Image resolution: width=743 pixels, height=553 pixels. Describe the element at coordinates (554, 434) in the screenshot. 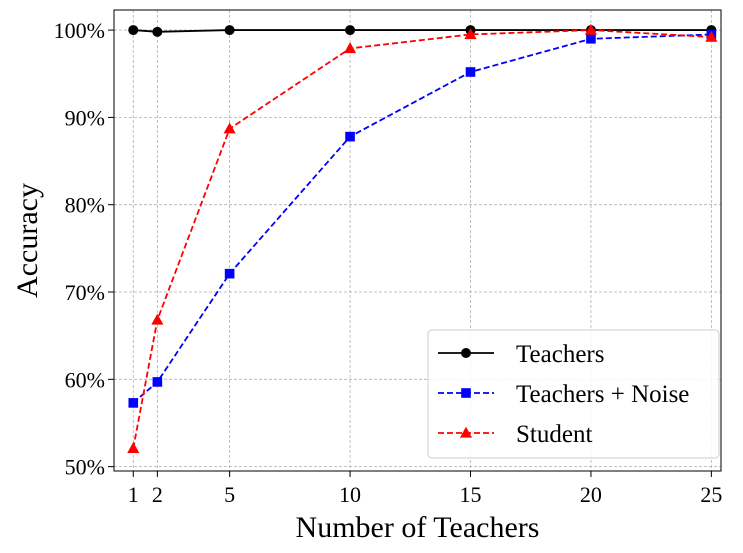

I see `legend-label: Student` at that location.